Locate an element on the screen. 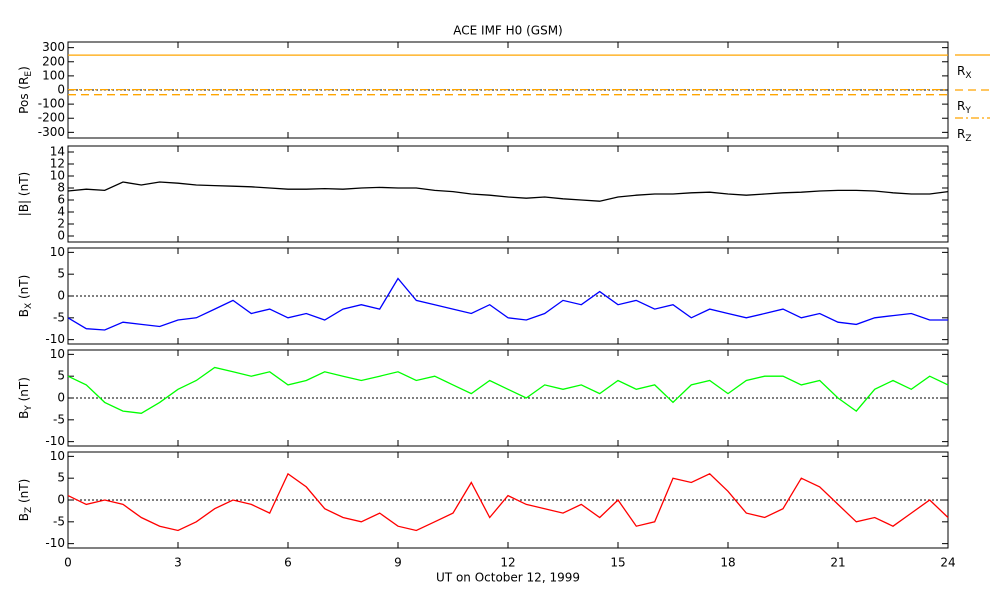 The image size is (993, 600). y-tick-label: 8 is located at coordinates (61, 188).